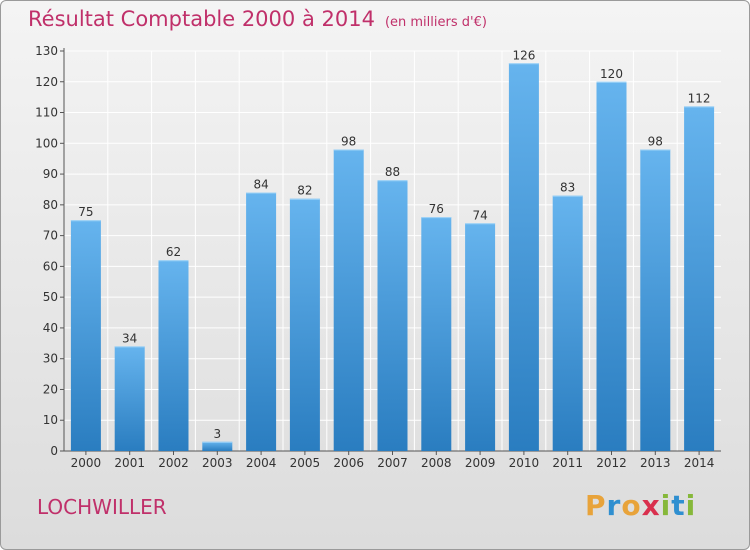  I want to click on logo-letter: x, so click(651, 505).